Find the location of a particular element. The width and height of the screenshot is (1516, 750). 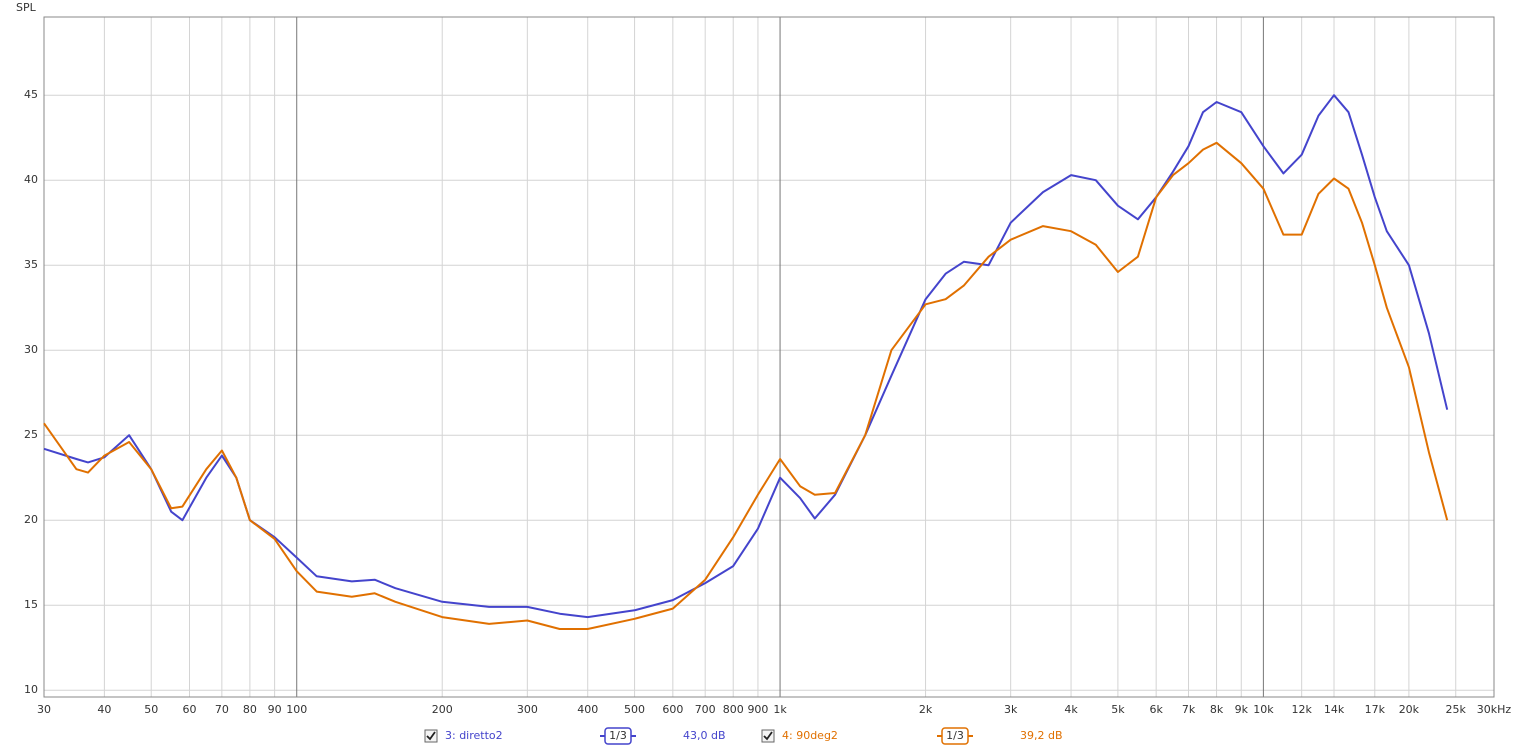

x-tick-label: 70 is located at coordinates (222, 709).